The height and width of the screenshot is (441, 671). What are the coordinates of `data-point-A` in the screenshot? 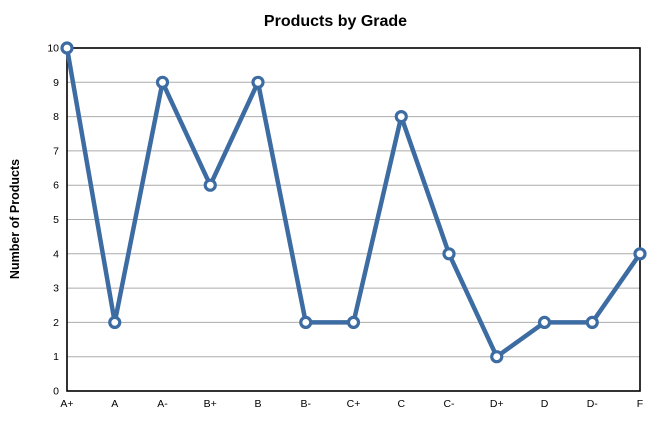 It's located at (115, 322).